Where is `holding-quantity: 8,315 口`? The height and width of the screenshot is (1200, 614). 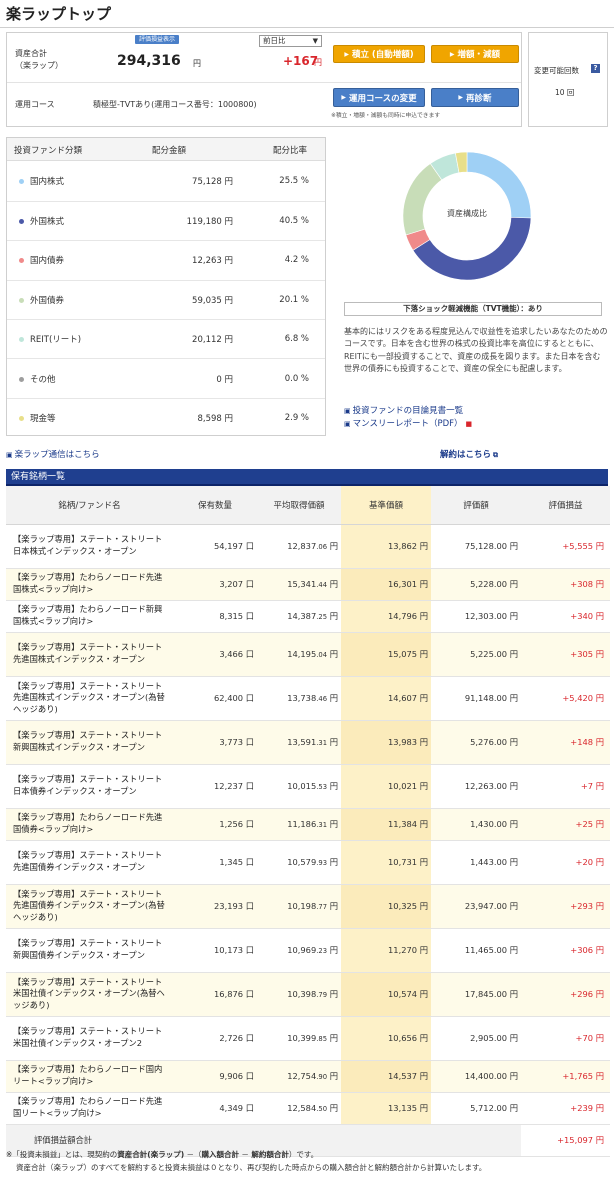 holding-quantity: 8,315 口 is located at coordinates (215, 616).